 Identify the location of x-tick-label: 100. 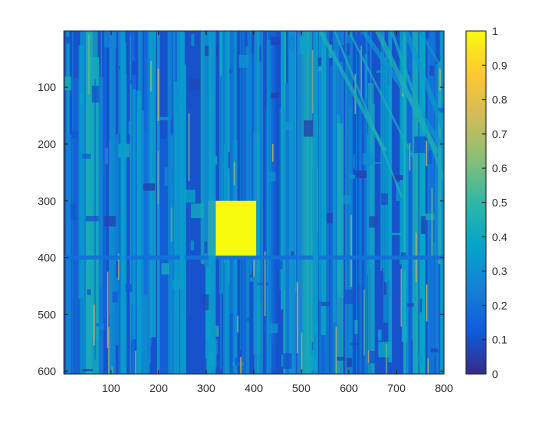
(111, 389).